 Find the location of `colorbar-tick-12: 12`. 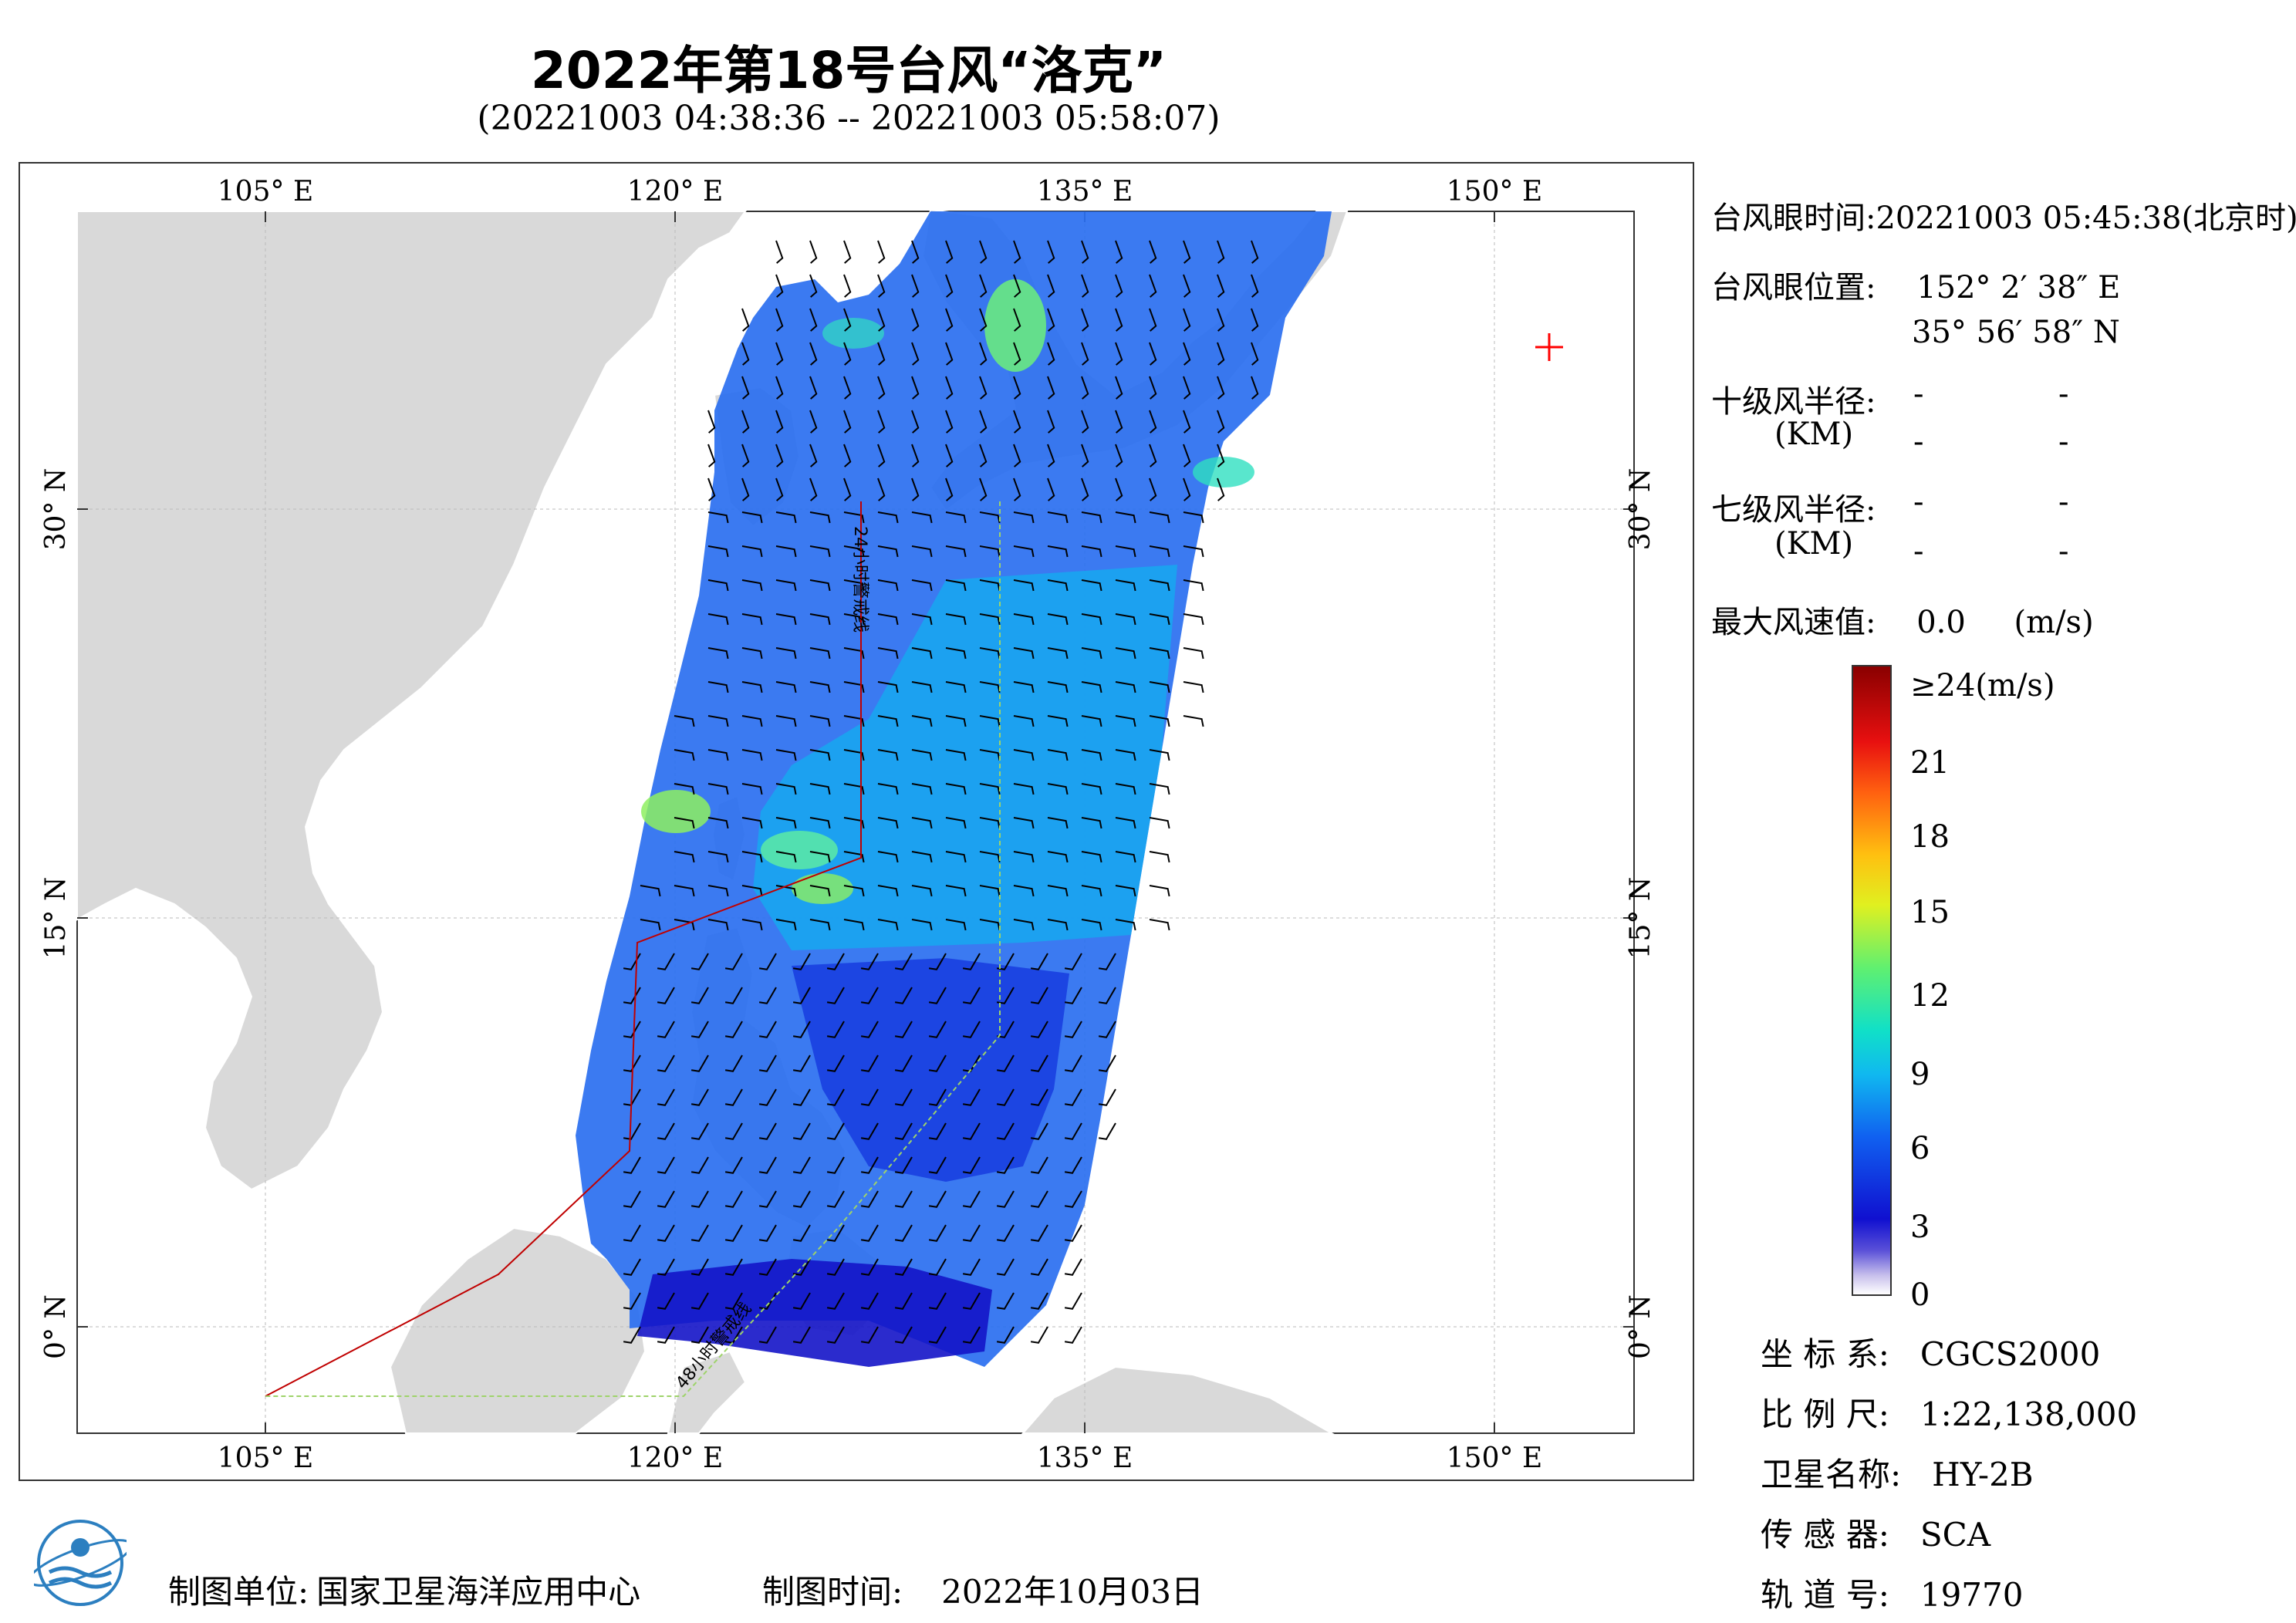

colorbar-tick-12: 12 is located at coordinates (1930, 996).